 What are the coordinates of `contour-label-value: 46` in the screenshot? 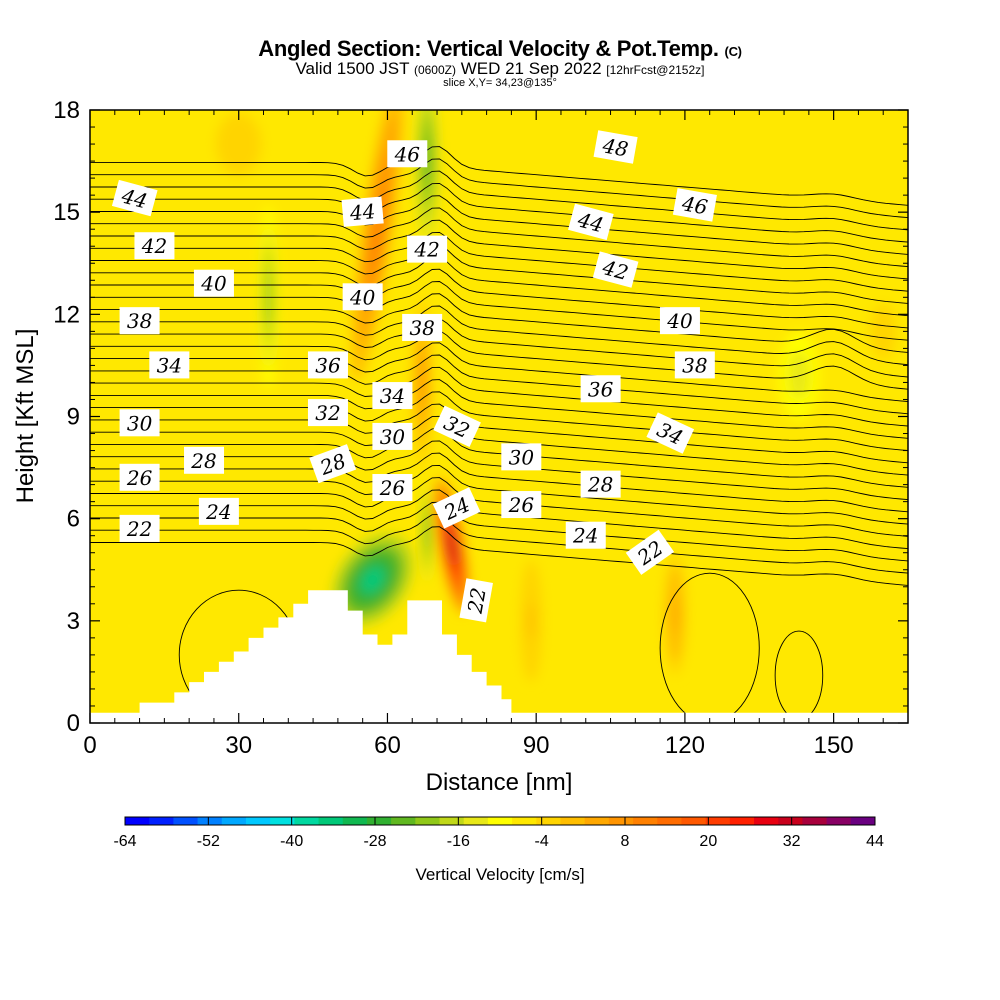 It's located at (407, 154).